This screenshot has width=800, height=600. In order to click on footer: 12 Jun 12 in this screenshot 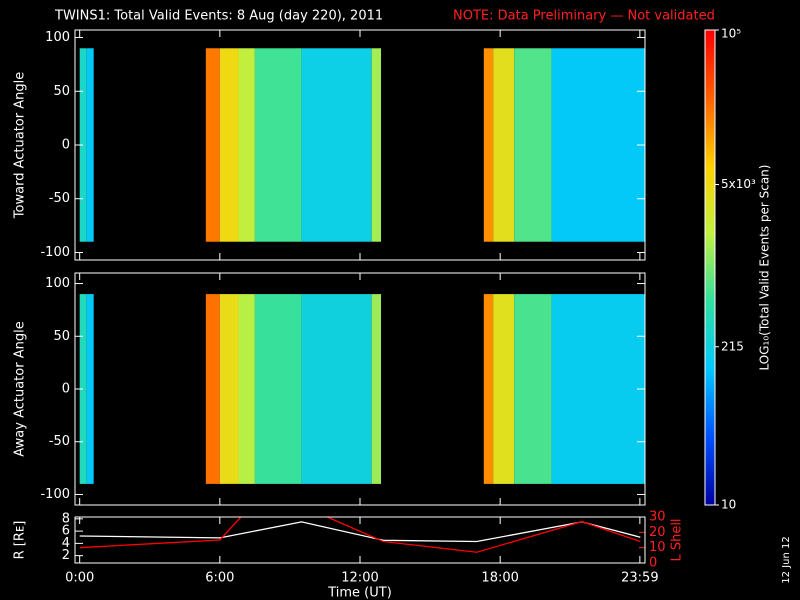, I will do `click(786, 559)`.